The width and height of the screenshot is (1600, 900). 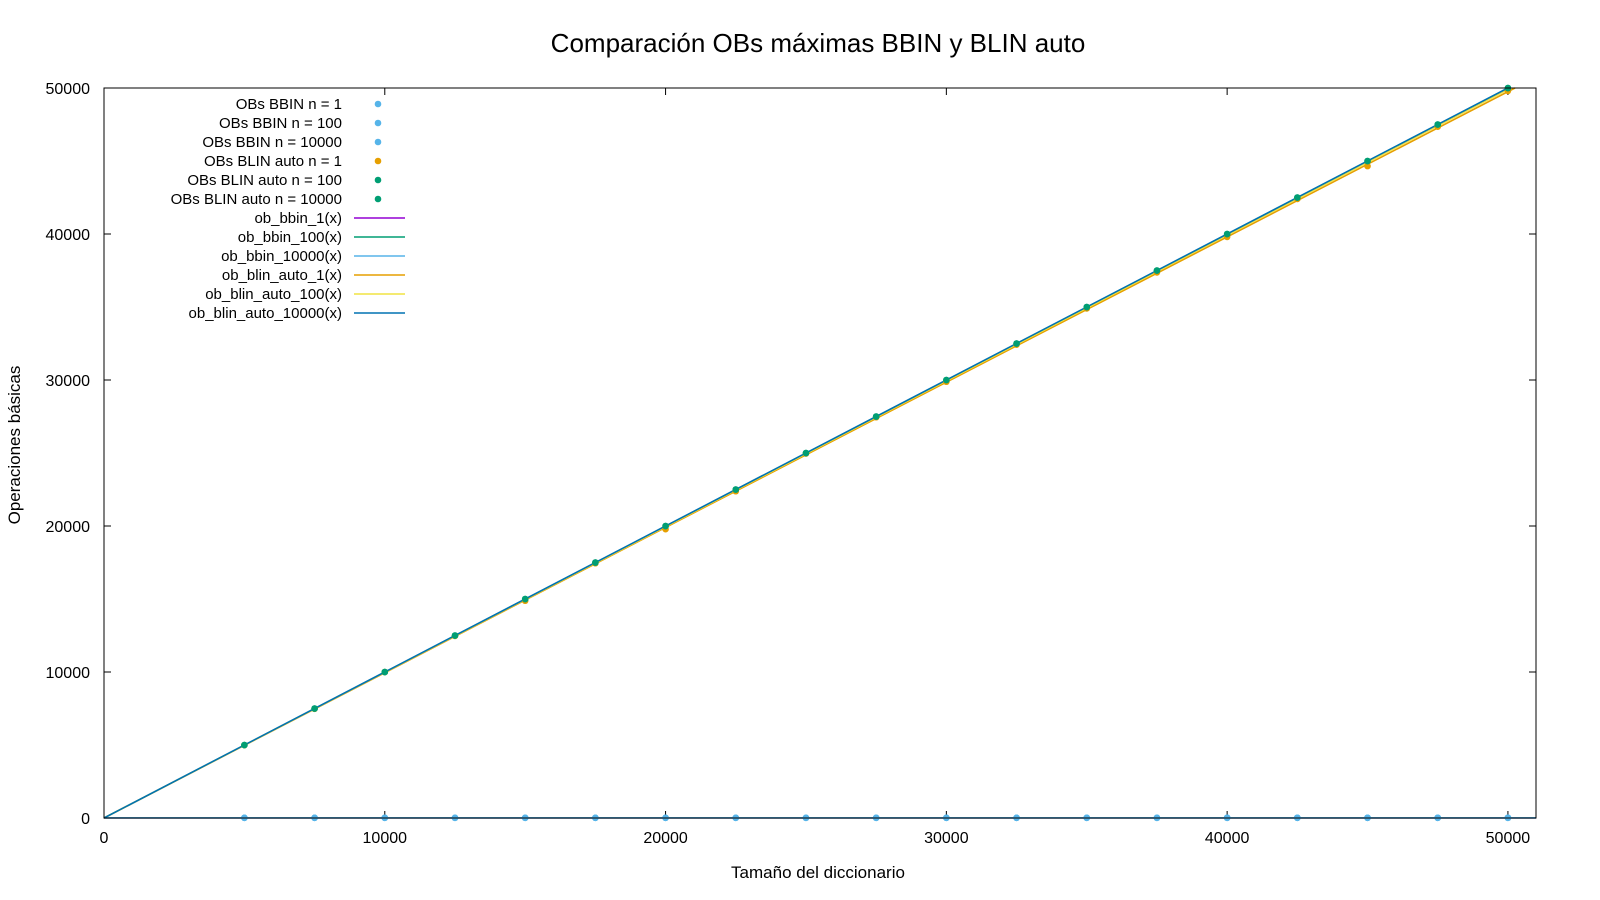 What do you see at coordinates (290, 237) in the screenshot?
I see `legend-label: ob_bbin_100(x)` at bounding box center [290, 237].